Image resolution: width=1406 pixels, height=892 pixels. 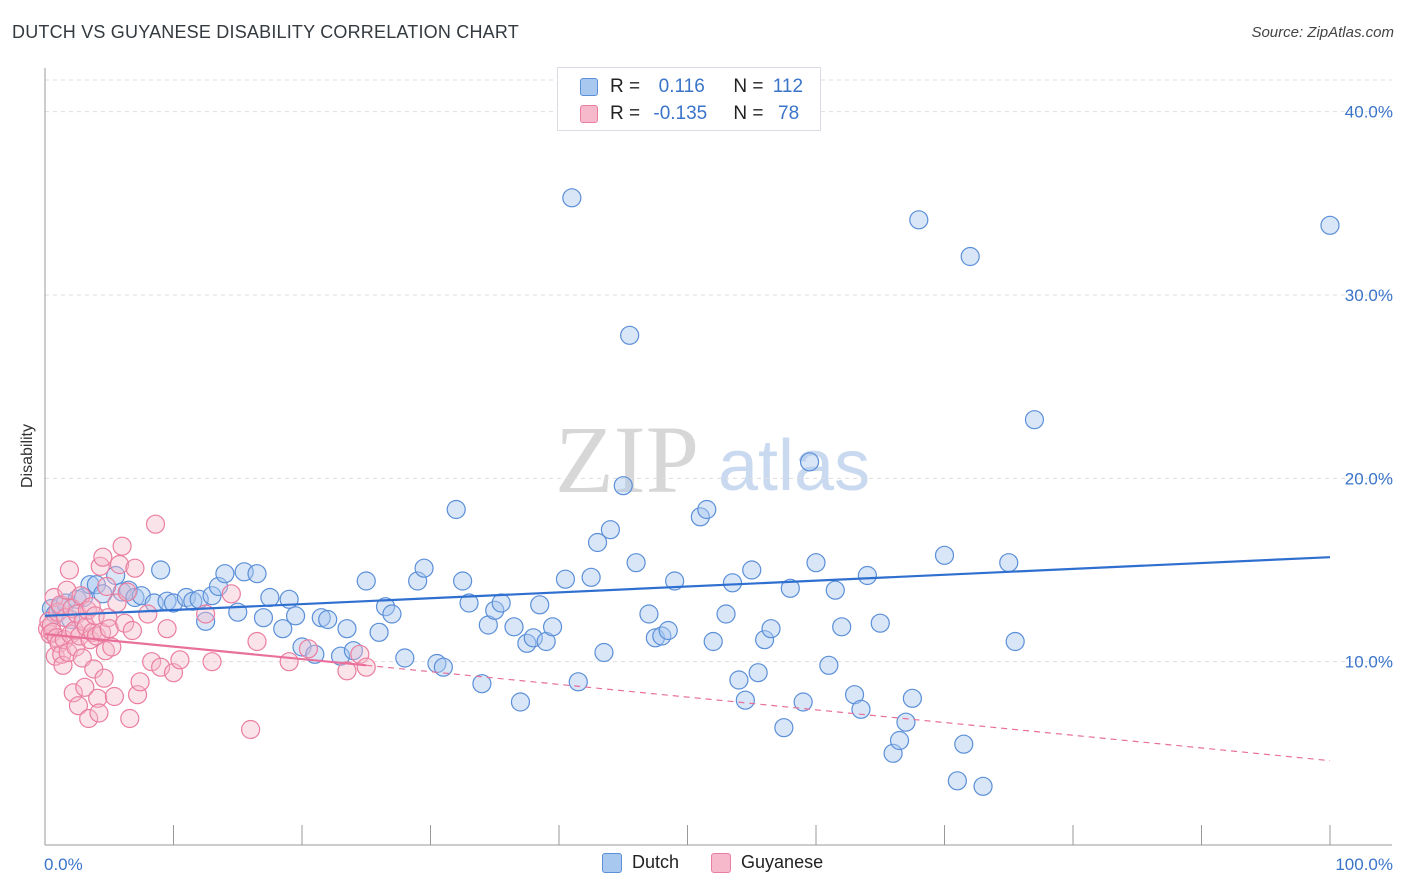 I want to click on watermark-atlas: atlas, so click(x=794, y=466).